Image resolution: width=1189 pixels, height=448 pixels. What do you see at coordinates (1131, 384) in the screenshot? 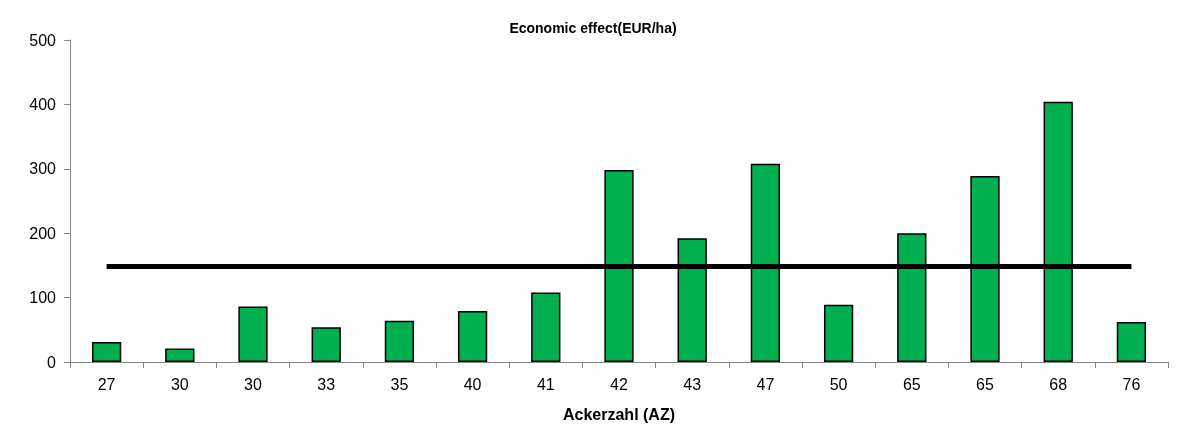
I see `x-tick-label: 76` at bounding box center [1131, 384].